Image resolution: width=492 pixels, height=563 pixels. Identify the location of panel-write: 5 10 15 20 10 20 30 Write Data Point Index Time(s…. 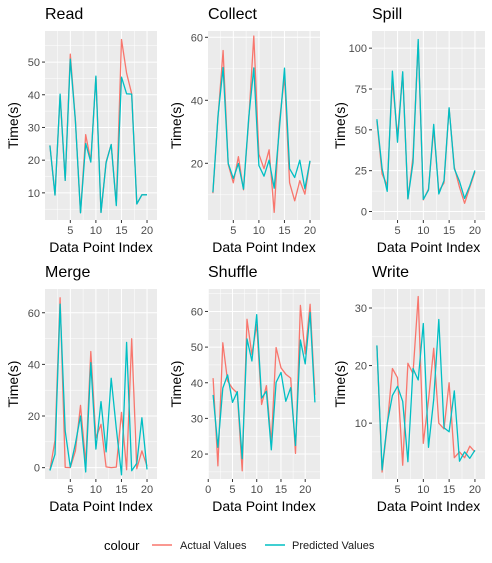
(408, 389).